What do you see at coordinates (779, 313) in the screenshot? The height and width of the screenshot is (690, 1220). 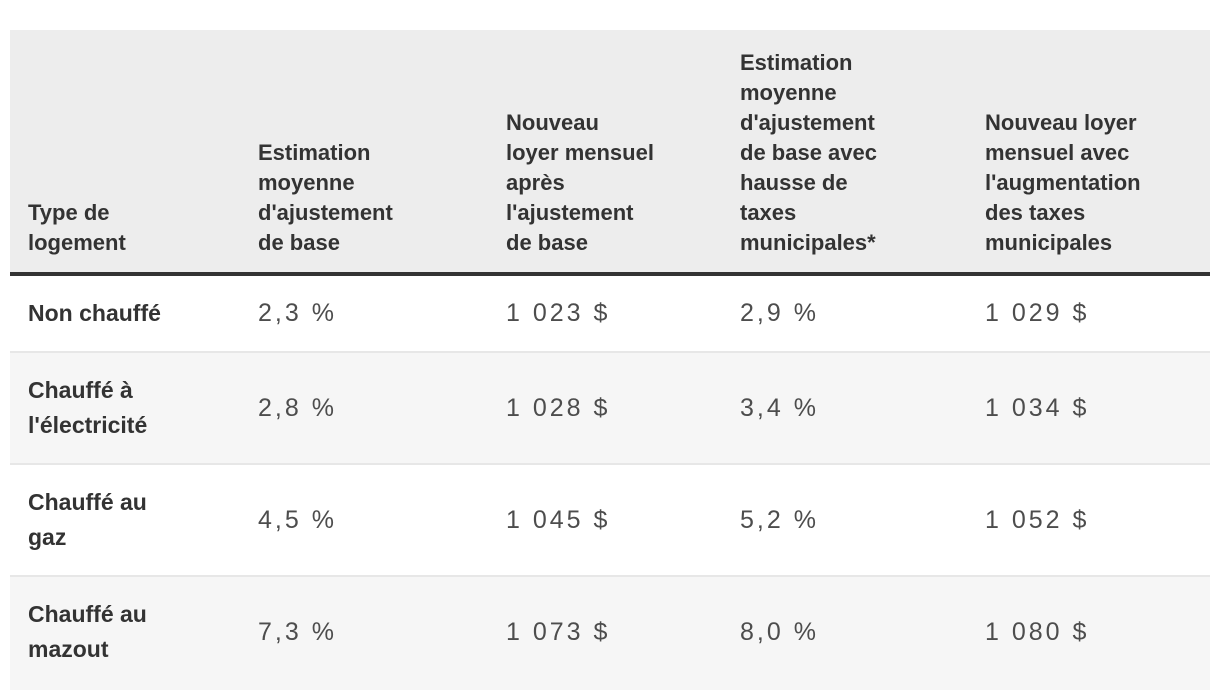 I see `cell-adjustment-with-taxes-pct: 2,9 %` at bounding box center [779, 313].